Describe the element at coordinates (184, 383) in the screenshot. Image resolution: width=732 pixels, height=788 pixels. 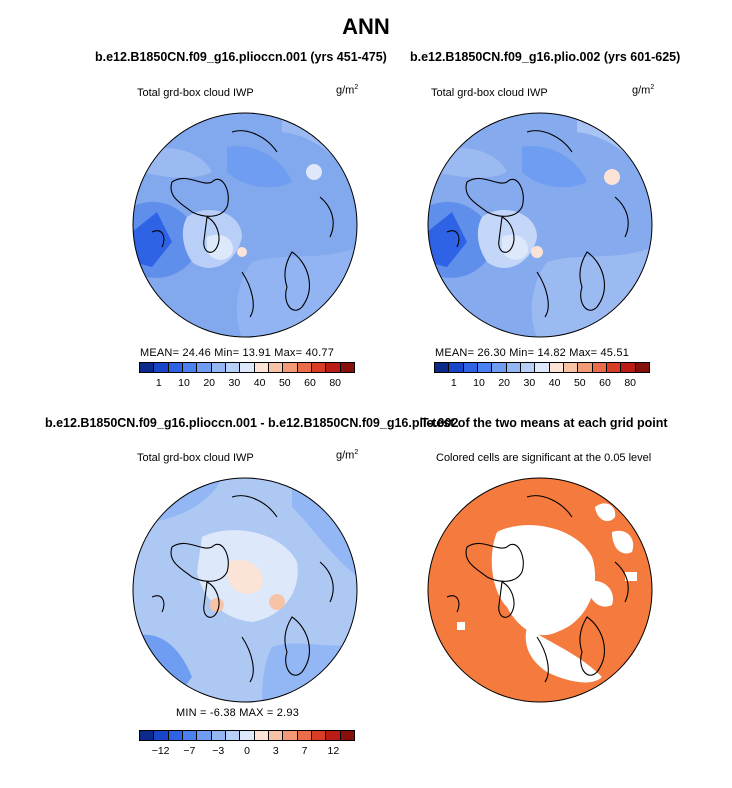
I see `panel1-colorbar-tick-label: 10` at that location.